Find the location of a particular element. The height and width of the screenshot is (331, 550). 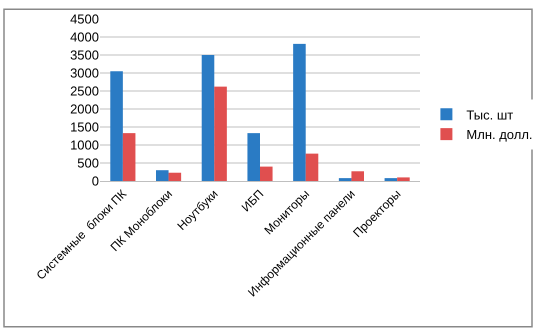

y-tick-label: 4000 is located at coordinates (84, 37).